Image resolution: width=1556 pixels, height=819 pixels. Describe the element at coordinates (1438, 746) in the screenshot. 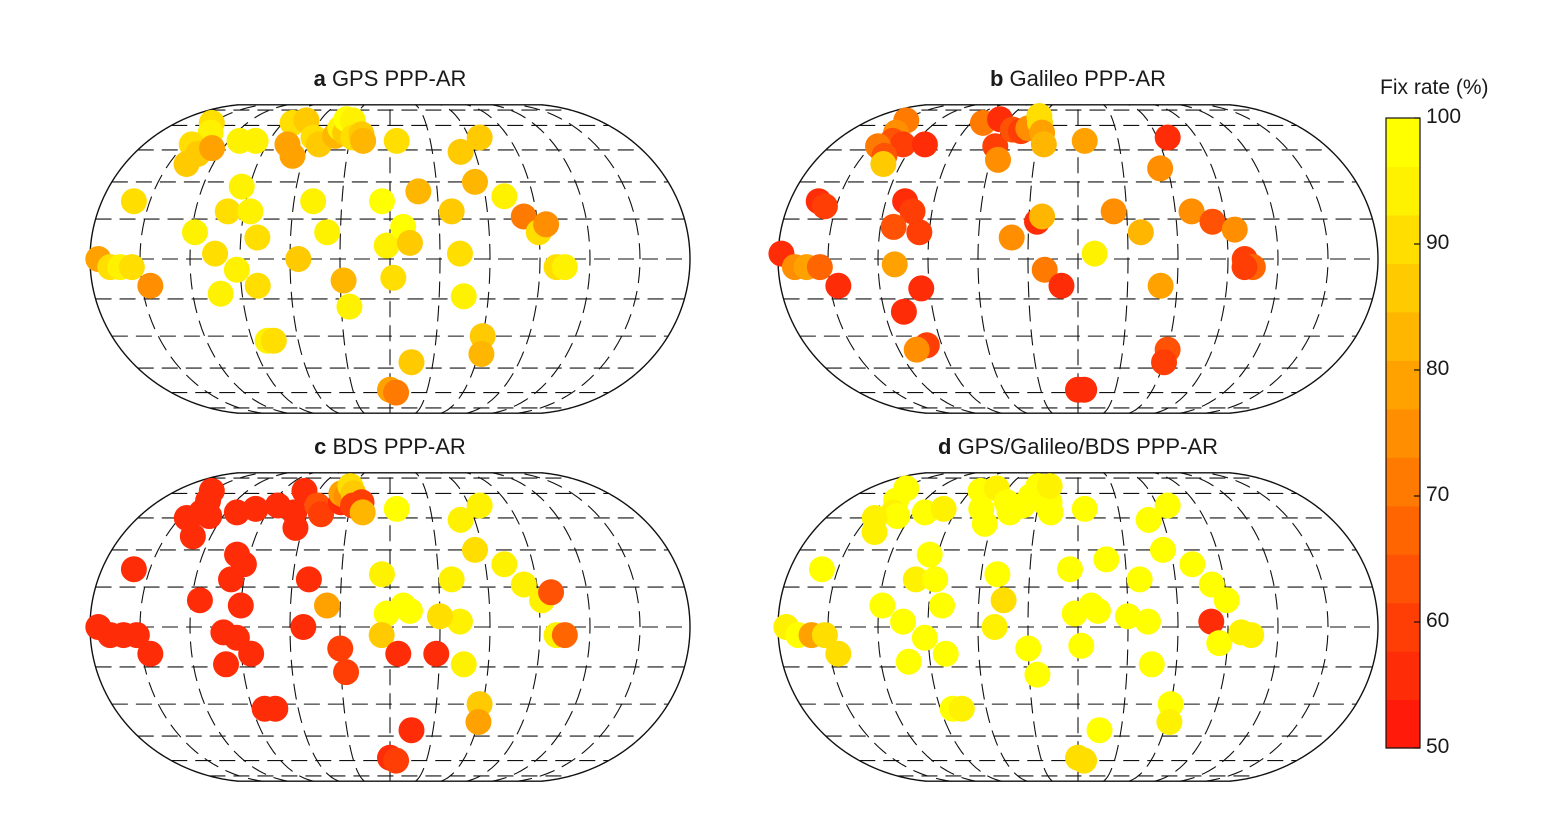

I see `colorbar-tick-label: 50` at that location.